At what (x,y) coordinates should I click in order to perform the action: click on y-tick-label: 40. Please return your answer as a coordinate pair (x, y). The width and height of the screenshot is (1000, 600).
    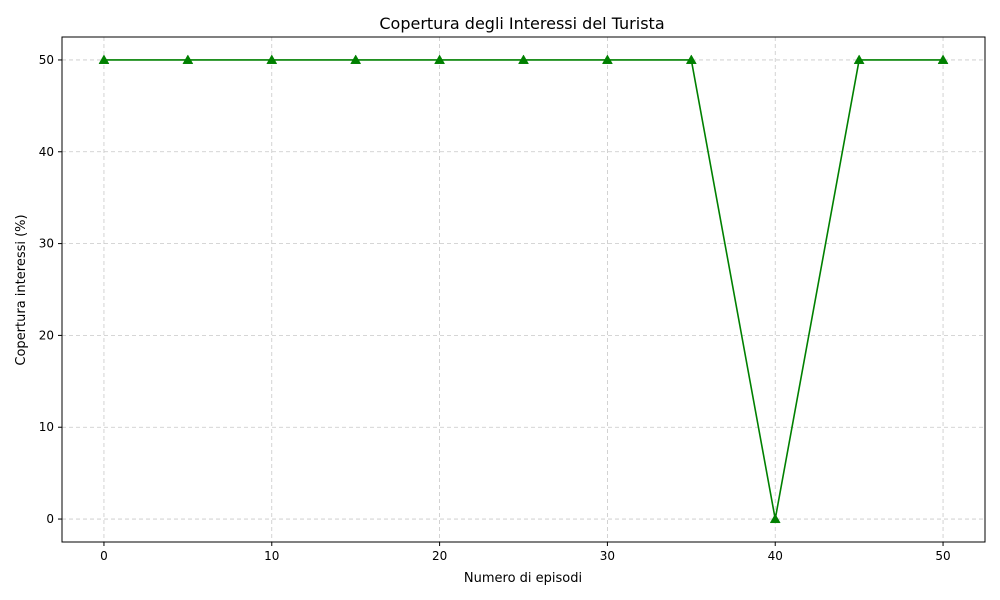
    Looking at the image, I should click on (46, 152).